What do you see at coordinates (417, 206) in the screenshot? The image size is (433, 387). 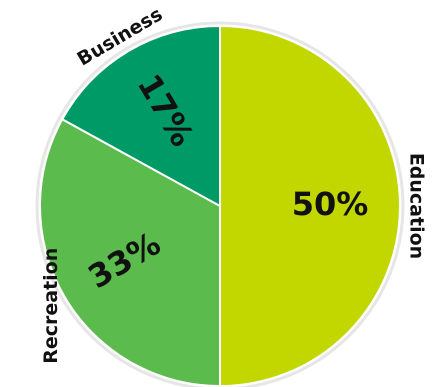 I see `category-label-education: Education` at bounding box center [417, 206].